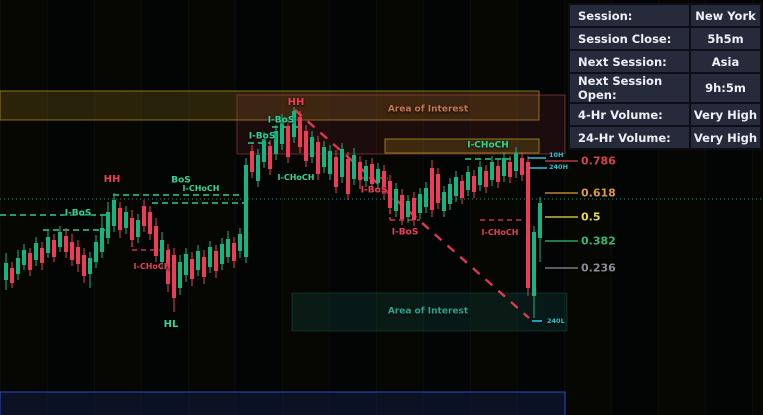 This screenshot has width=763, height=415. Describe the element at coordinates (725, 88) in the screenshot. I see `next-session-open-value: 9h:5m` at that location.